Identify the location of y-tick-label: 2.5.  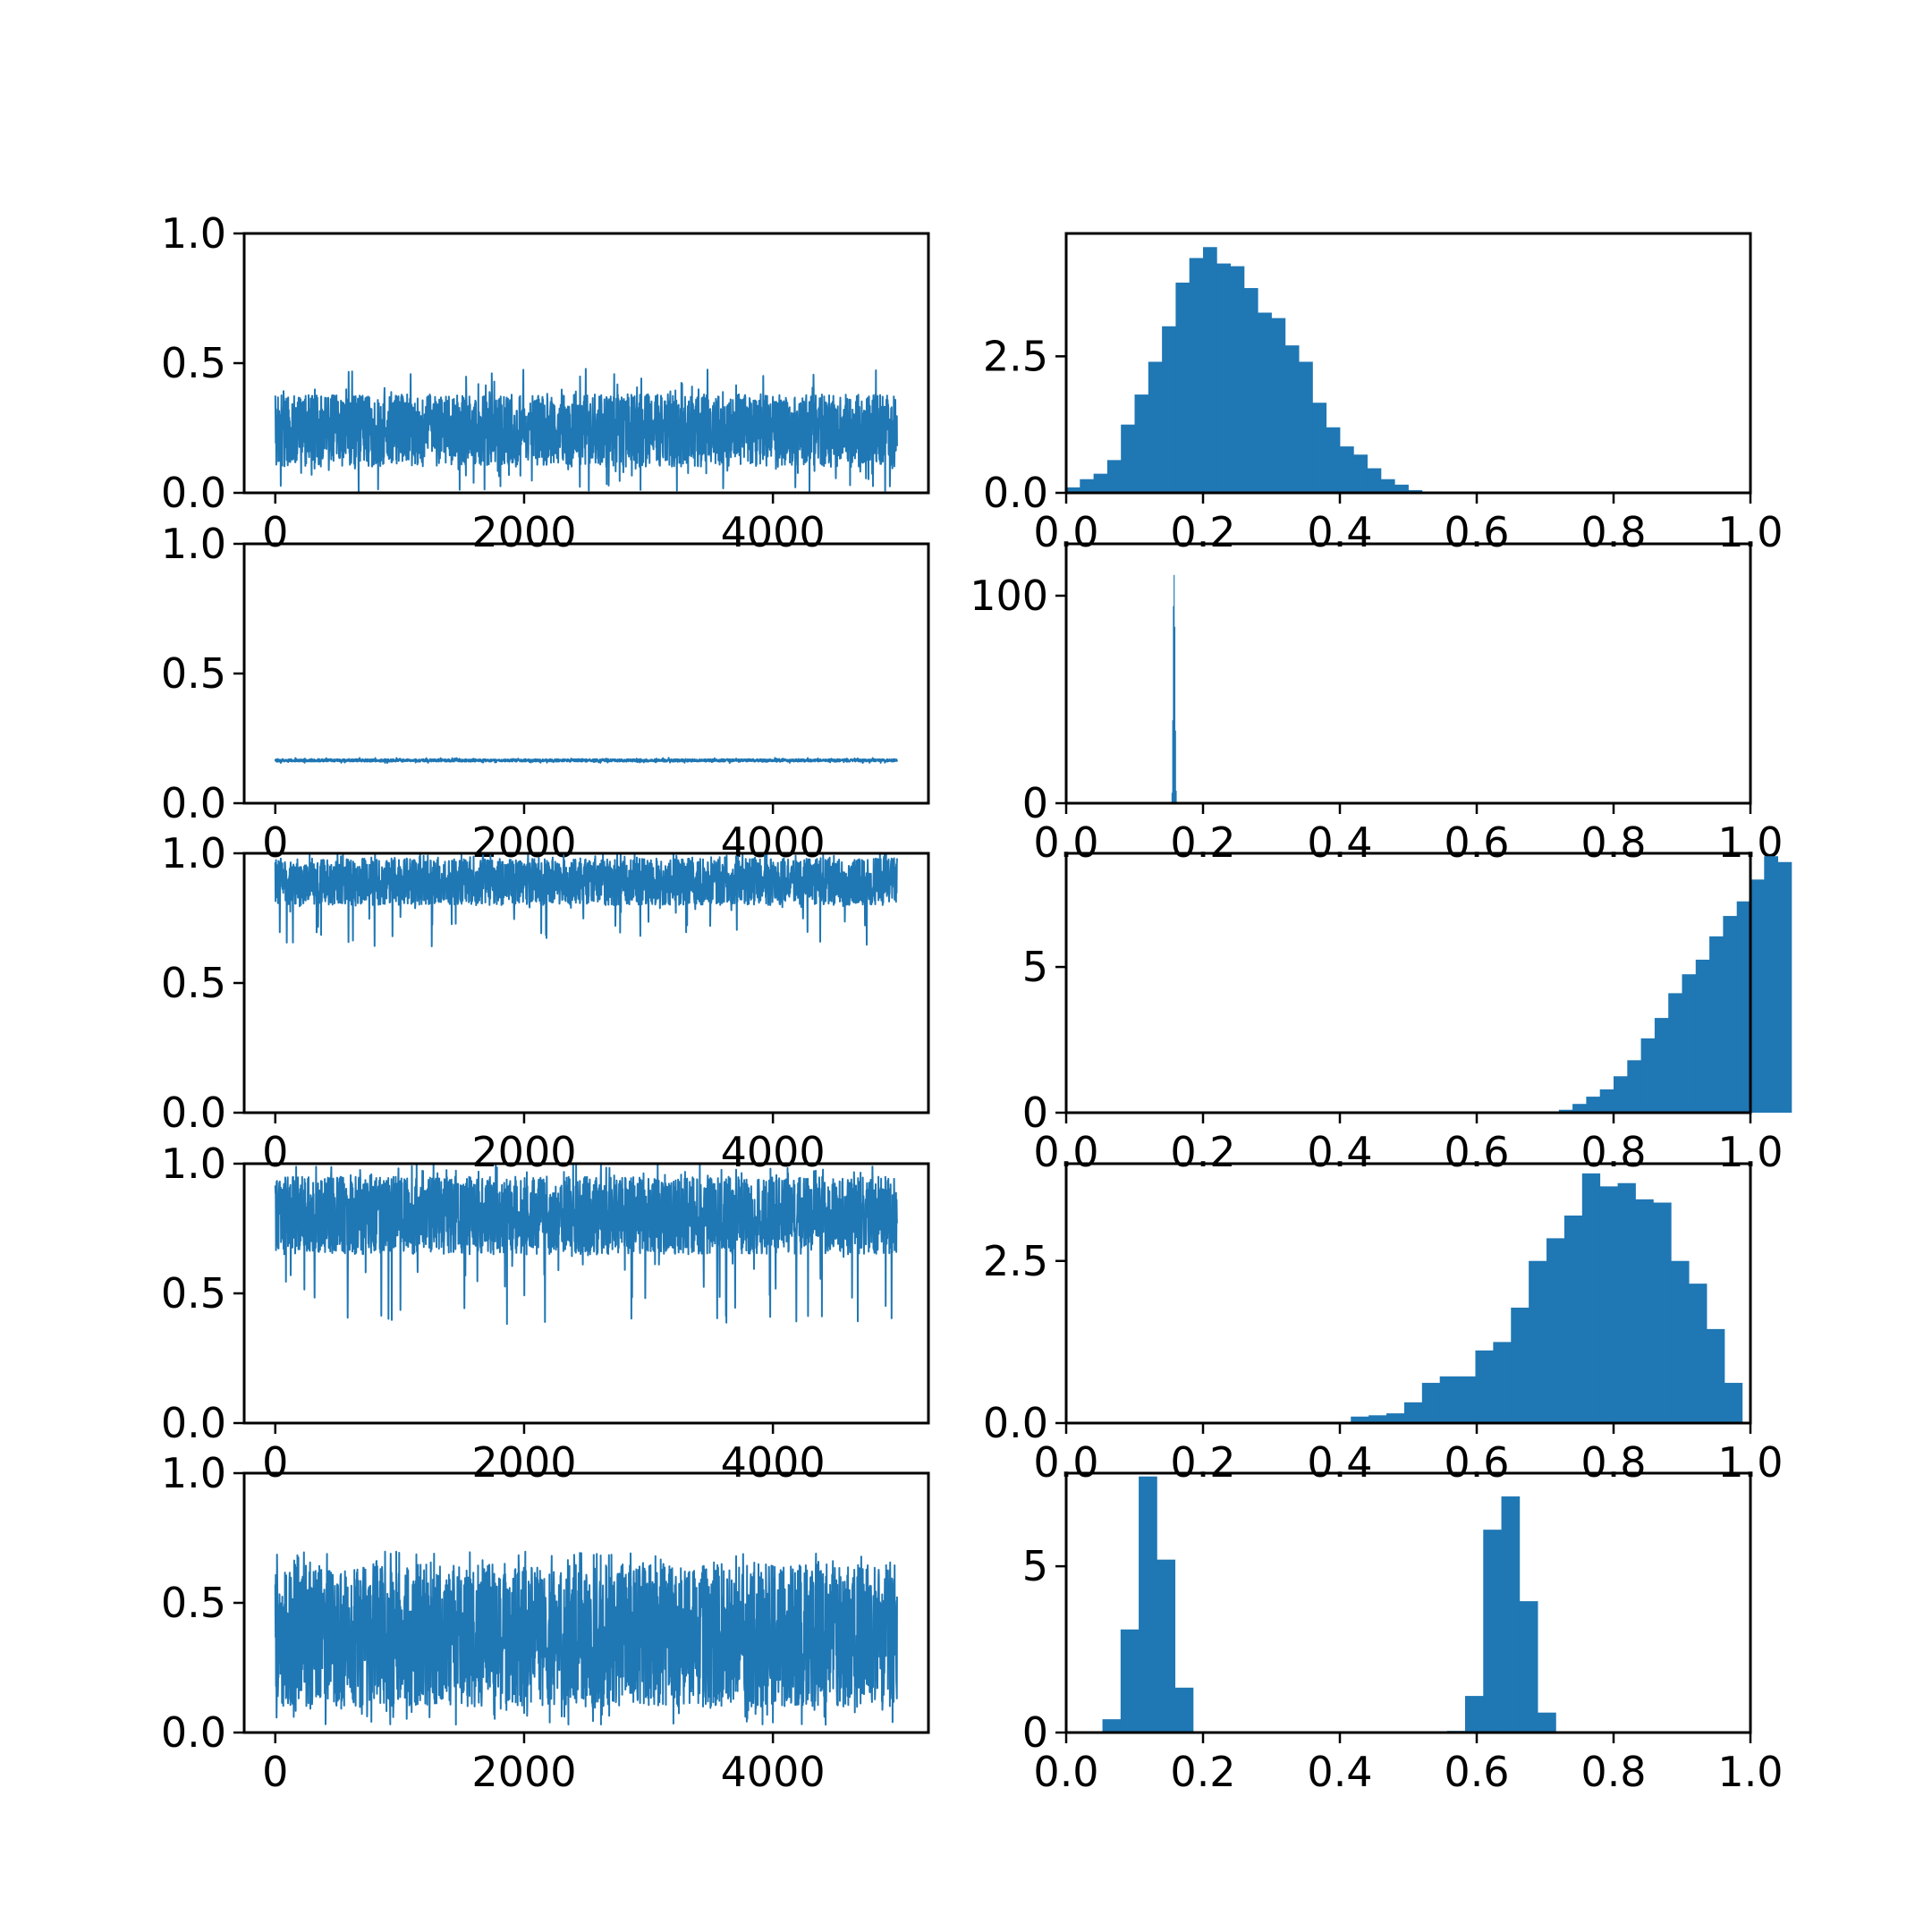
(1015, 1261).